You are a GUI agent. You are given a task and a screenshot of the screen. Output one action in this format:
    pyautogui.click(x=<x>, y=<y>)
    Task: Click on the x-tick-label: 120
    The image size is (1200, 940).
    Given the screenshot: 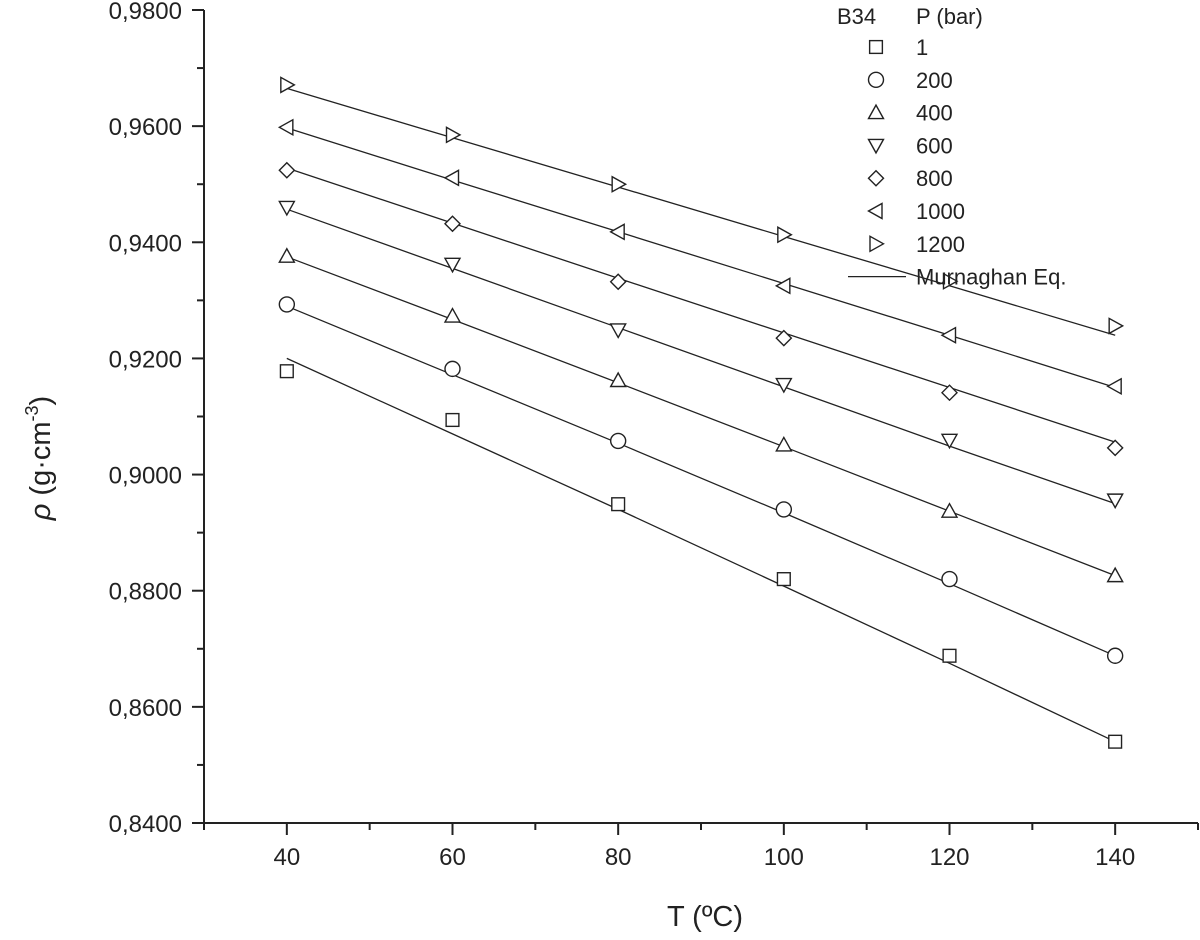 What is the action you would take?
    pyautogui.click(x=949, y=857)
    